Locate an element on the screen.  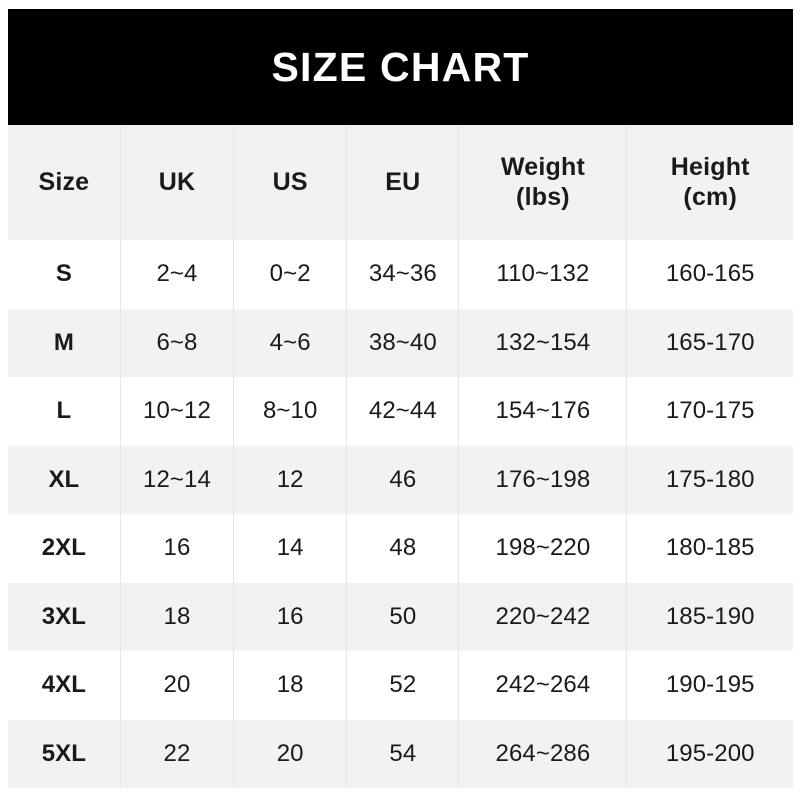
table-row: L 10~12 8~10 42~44 154~176 170-175 is located at coordinates (400, 411).